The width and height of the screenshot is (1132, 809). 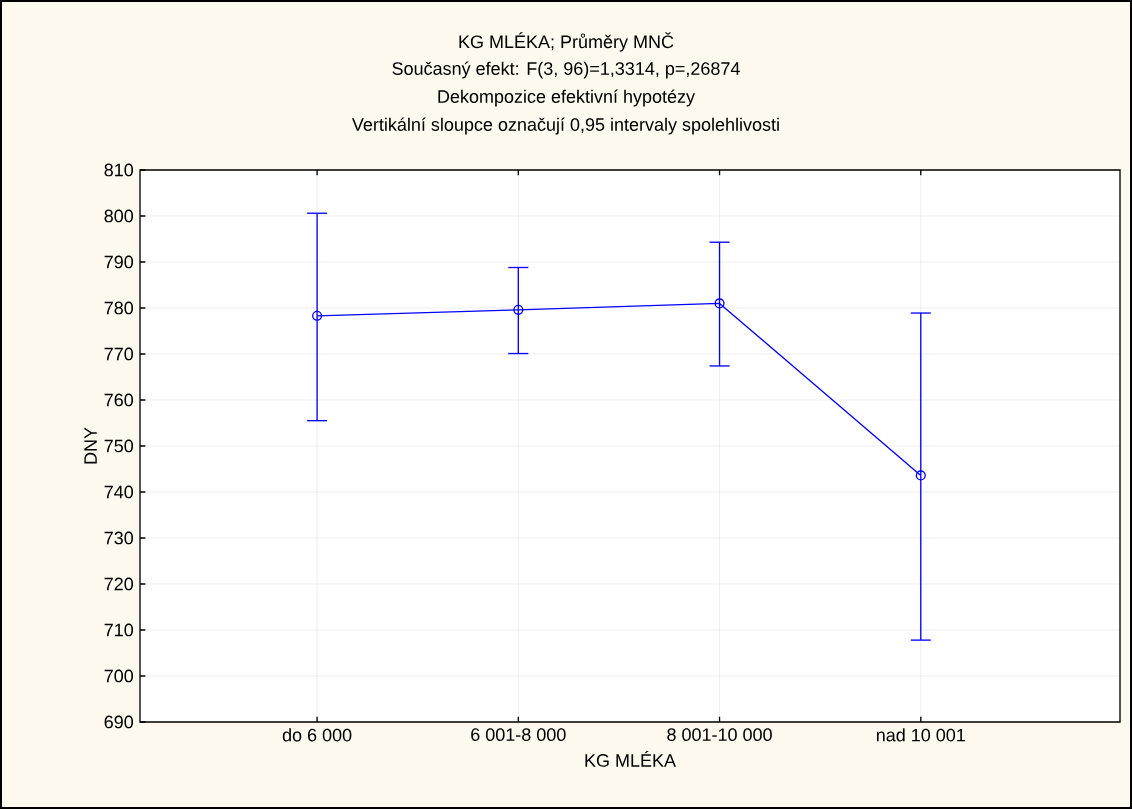 What do you see at coordinates (119, 354) in the screenshot?
I see `y-tick-label: 770` at bounding box center [119, 354].